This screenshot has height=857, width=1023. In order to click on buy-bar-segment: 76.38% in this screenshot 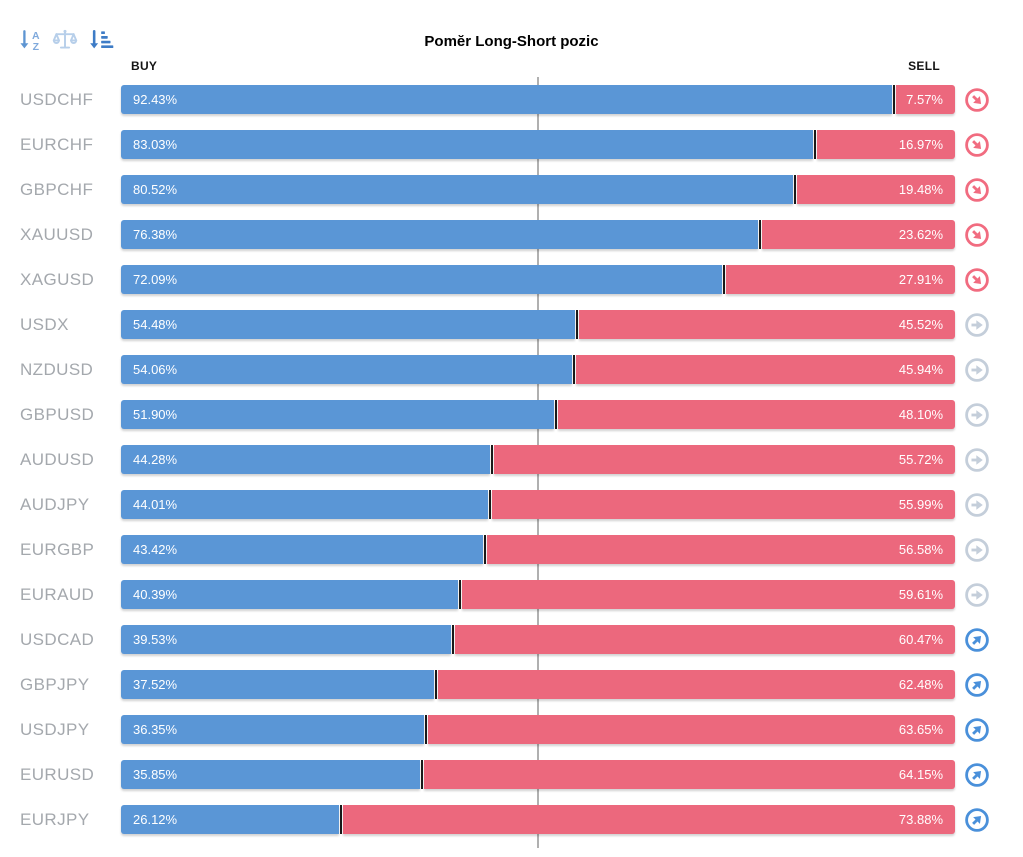, I will do `click(439, 234)`.